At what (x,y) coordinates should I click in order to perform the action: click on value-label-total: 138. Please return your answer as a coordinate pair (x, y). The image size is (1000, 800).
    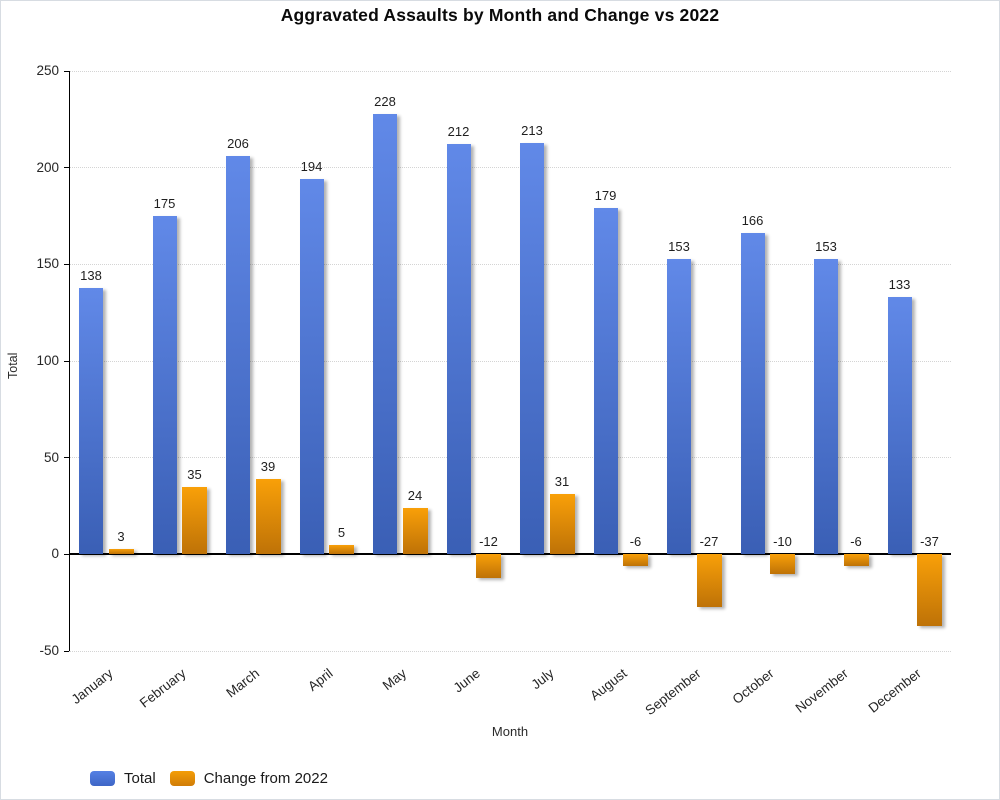
    Looking at the image, I should click on (91, 275).